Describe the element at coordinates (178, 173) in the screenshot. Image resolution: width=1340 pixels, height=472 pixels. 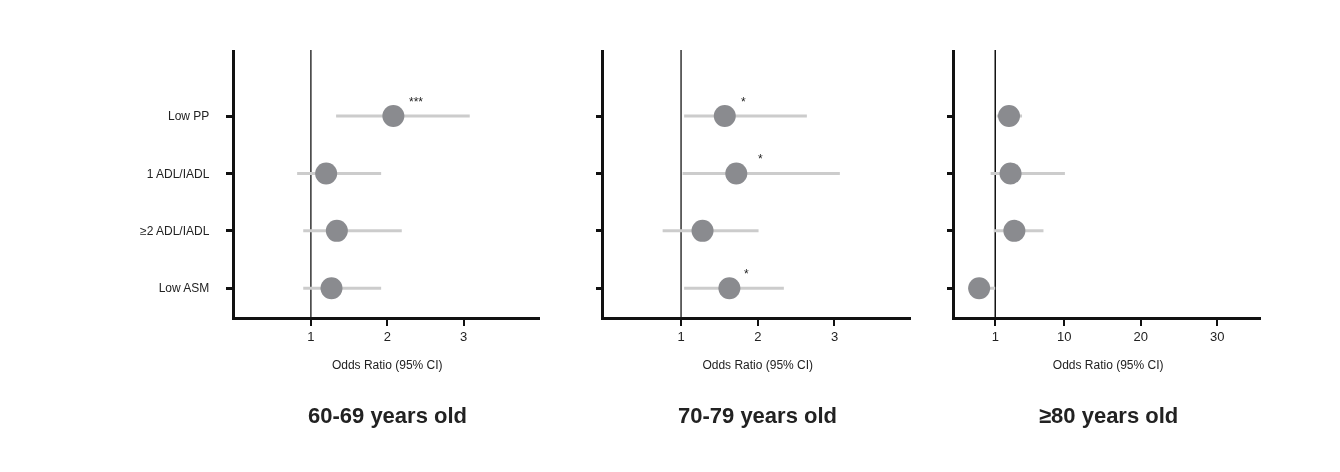
I see `y-tick-label: 1 ADL/IADL` at that location.